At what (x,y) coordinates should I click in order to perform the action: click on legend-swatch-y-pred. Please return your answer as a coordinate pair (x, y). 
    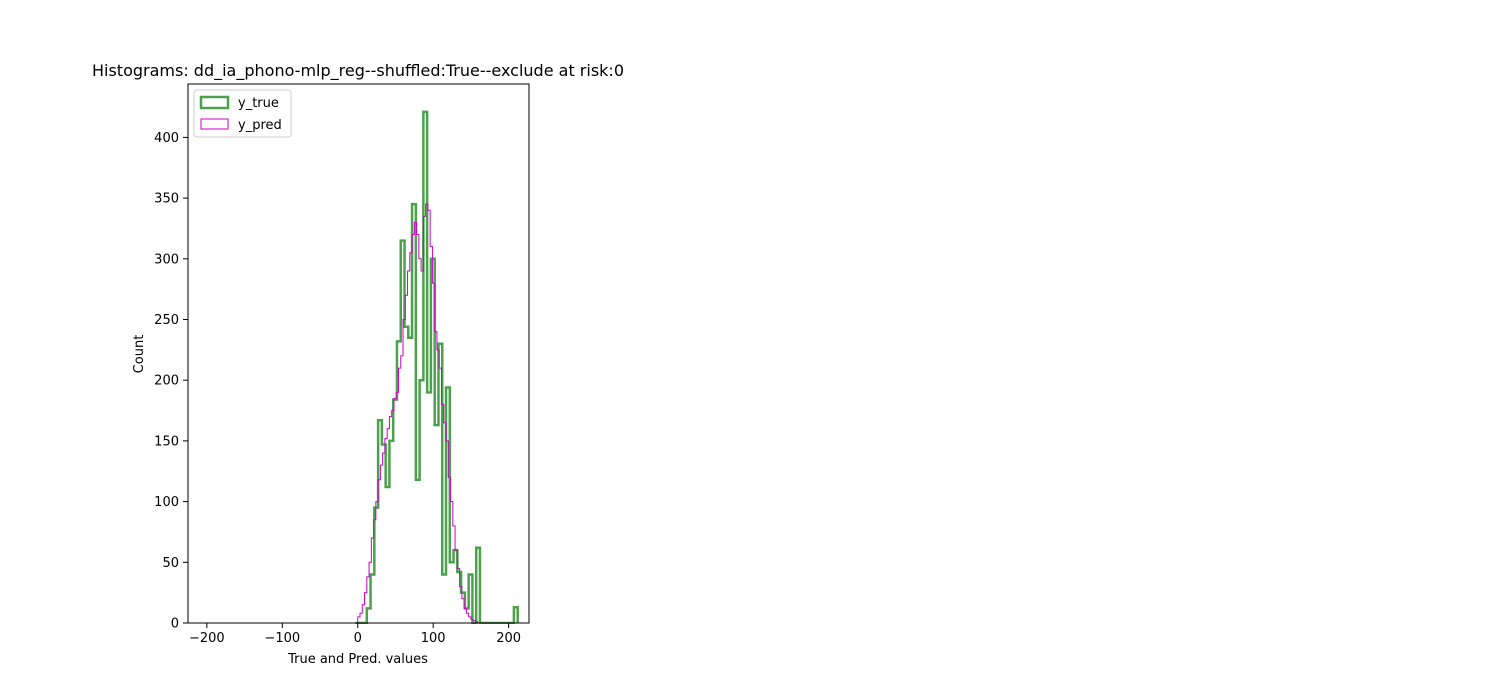
    Looking at the image, I should click on (214, 124).